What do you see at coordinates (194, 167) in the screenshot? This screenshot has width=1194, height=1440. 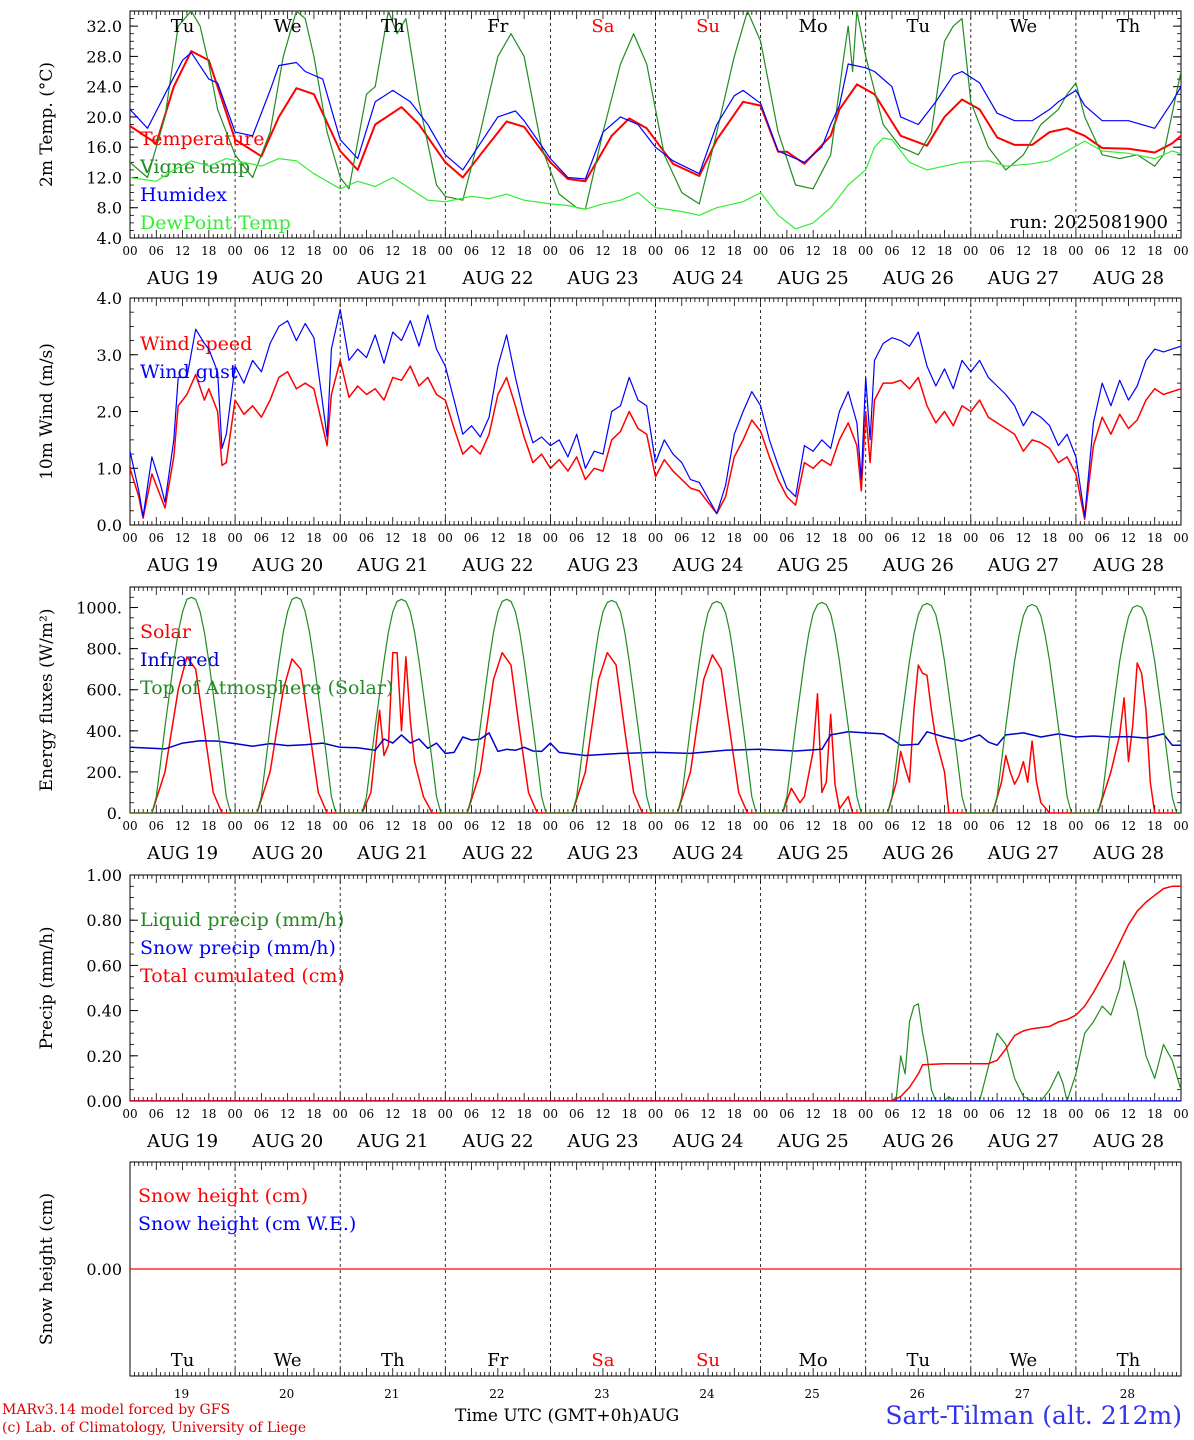 I see `legend-entry: Vigne temp` at bounding box center [194, 167].